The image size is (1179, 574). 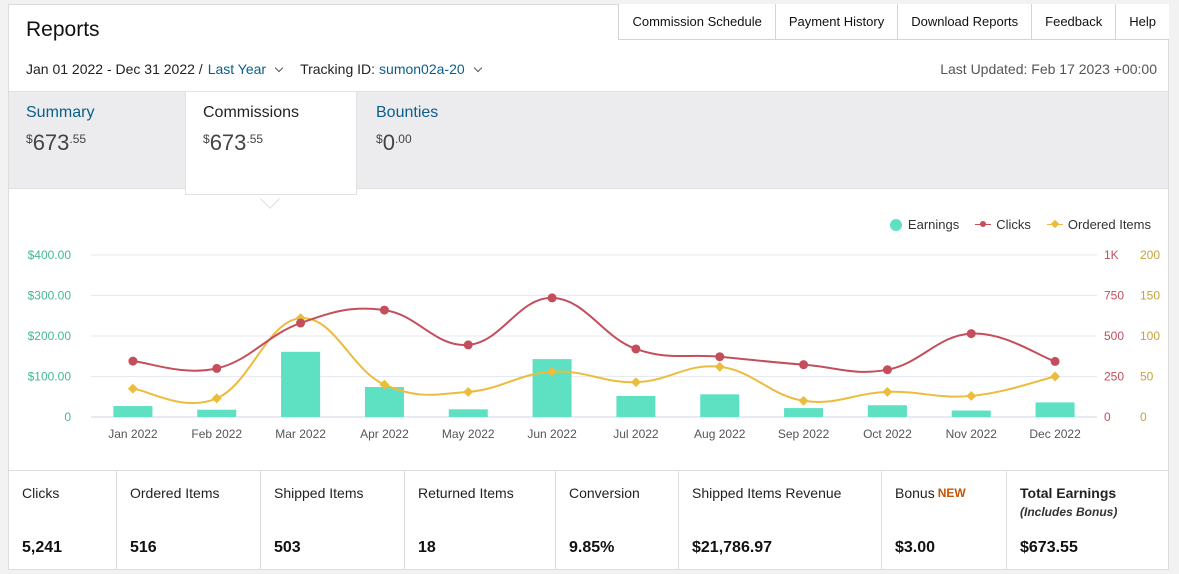 What do you see at coordinates (1150, 336) in the screenshot?
I see `ordered-axis-tick-label: 100` at bounding box center [1150, 336].